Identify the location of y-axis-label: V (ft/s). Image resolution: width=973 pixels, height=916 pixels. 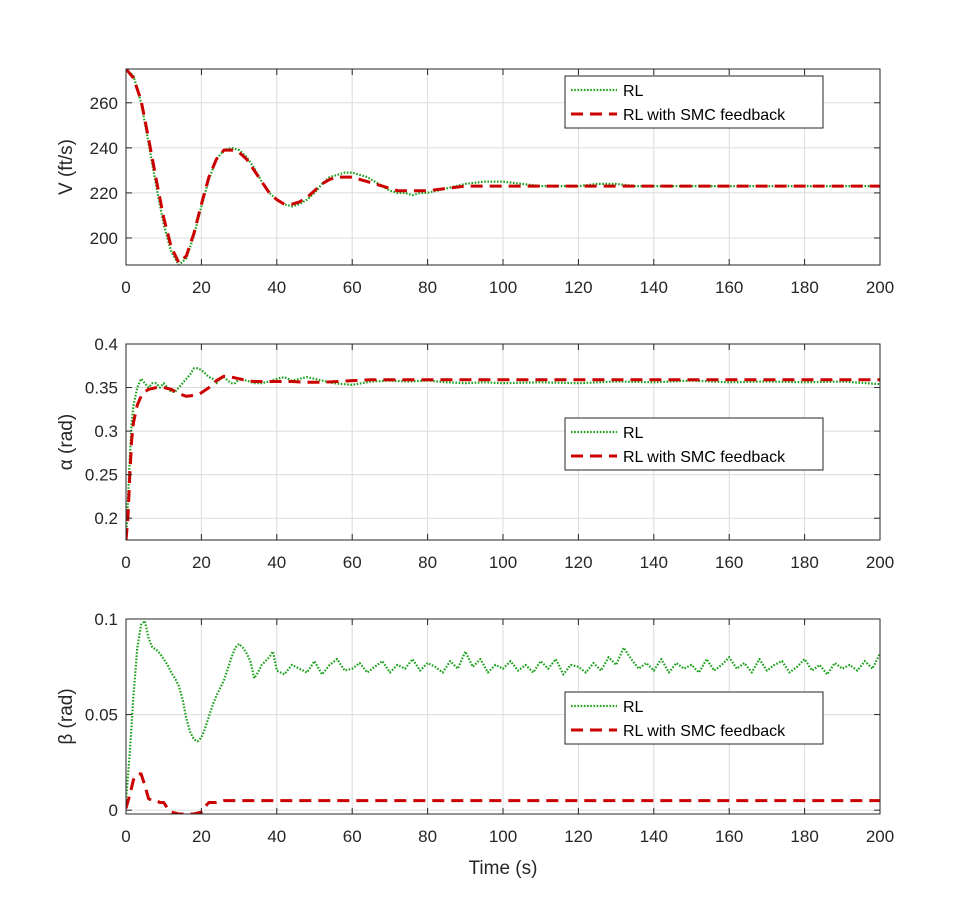
(66, 167).